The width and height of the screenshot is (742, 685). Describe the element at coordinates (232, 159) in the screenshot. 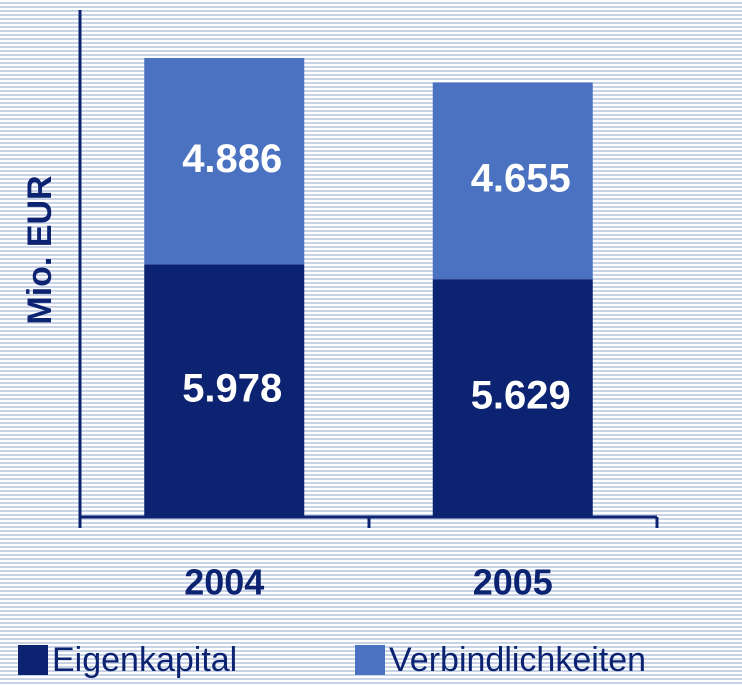

I see `data-label: 4.886` at that location.